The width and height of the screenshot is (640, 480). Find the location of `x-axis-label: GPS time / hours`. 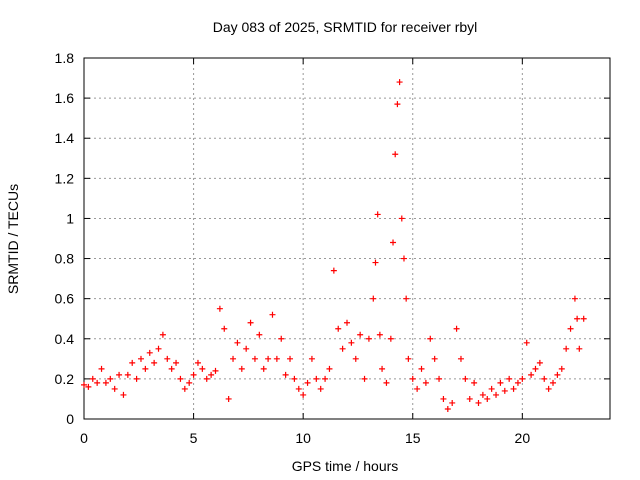

x-axis-label: GPS time / hours is located at coordinates (345, 466).